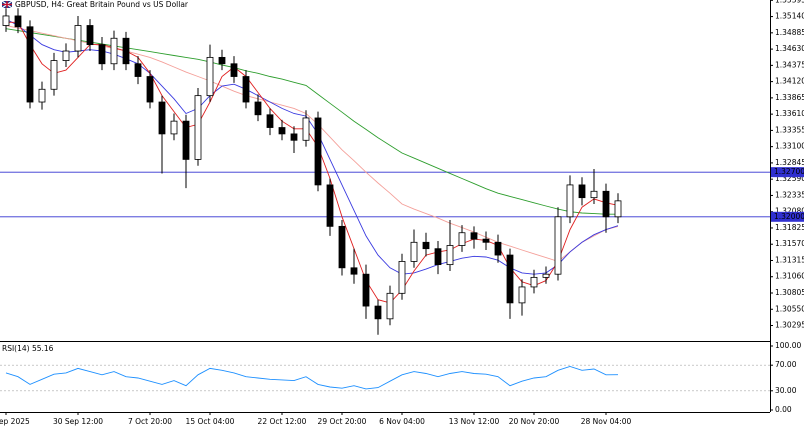  Describe the element at coordinates (789, 81) in the screenshot. I see `y-tick-label: 1.34120` at that location.